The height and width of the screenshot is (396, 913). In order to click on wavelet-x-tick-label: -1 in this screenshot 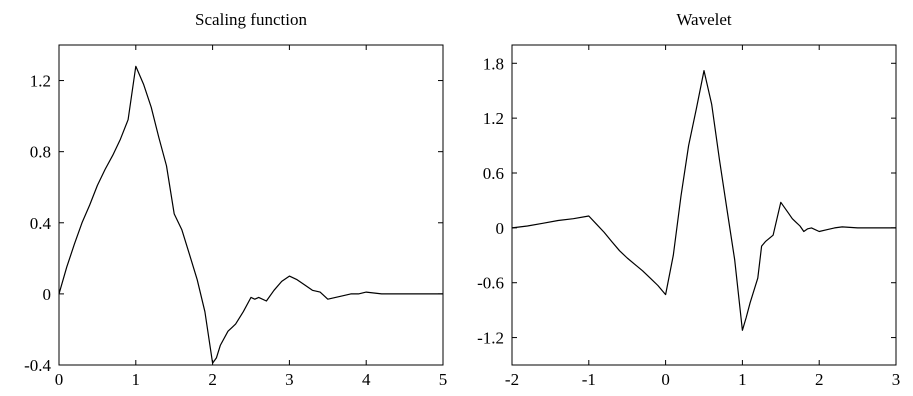, I will do `click(589, 379)`.